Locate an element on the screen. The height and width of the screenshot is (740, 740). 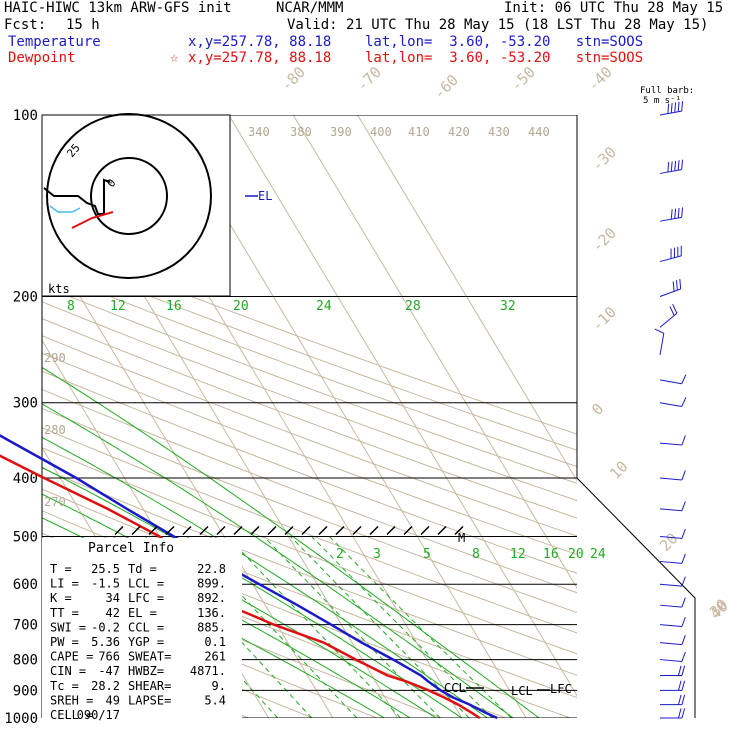
parcel-info-cell: SREH = is located at coordinates (71, 700).